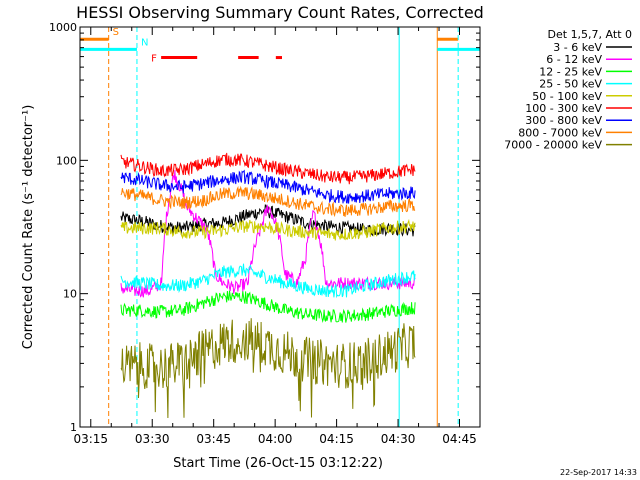  What do you see at coordinates (574, 59) in the screenshot?
I see `legend-label: 6 - 12 keV` at bounding box center [574, 59].